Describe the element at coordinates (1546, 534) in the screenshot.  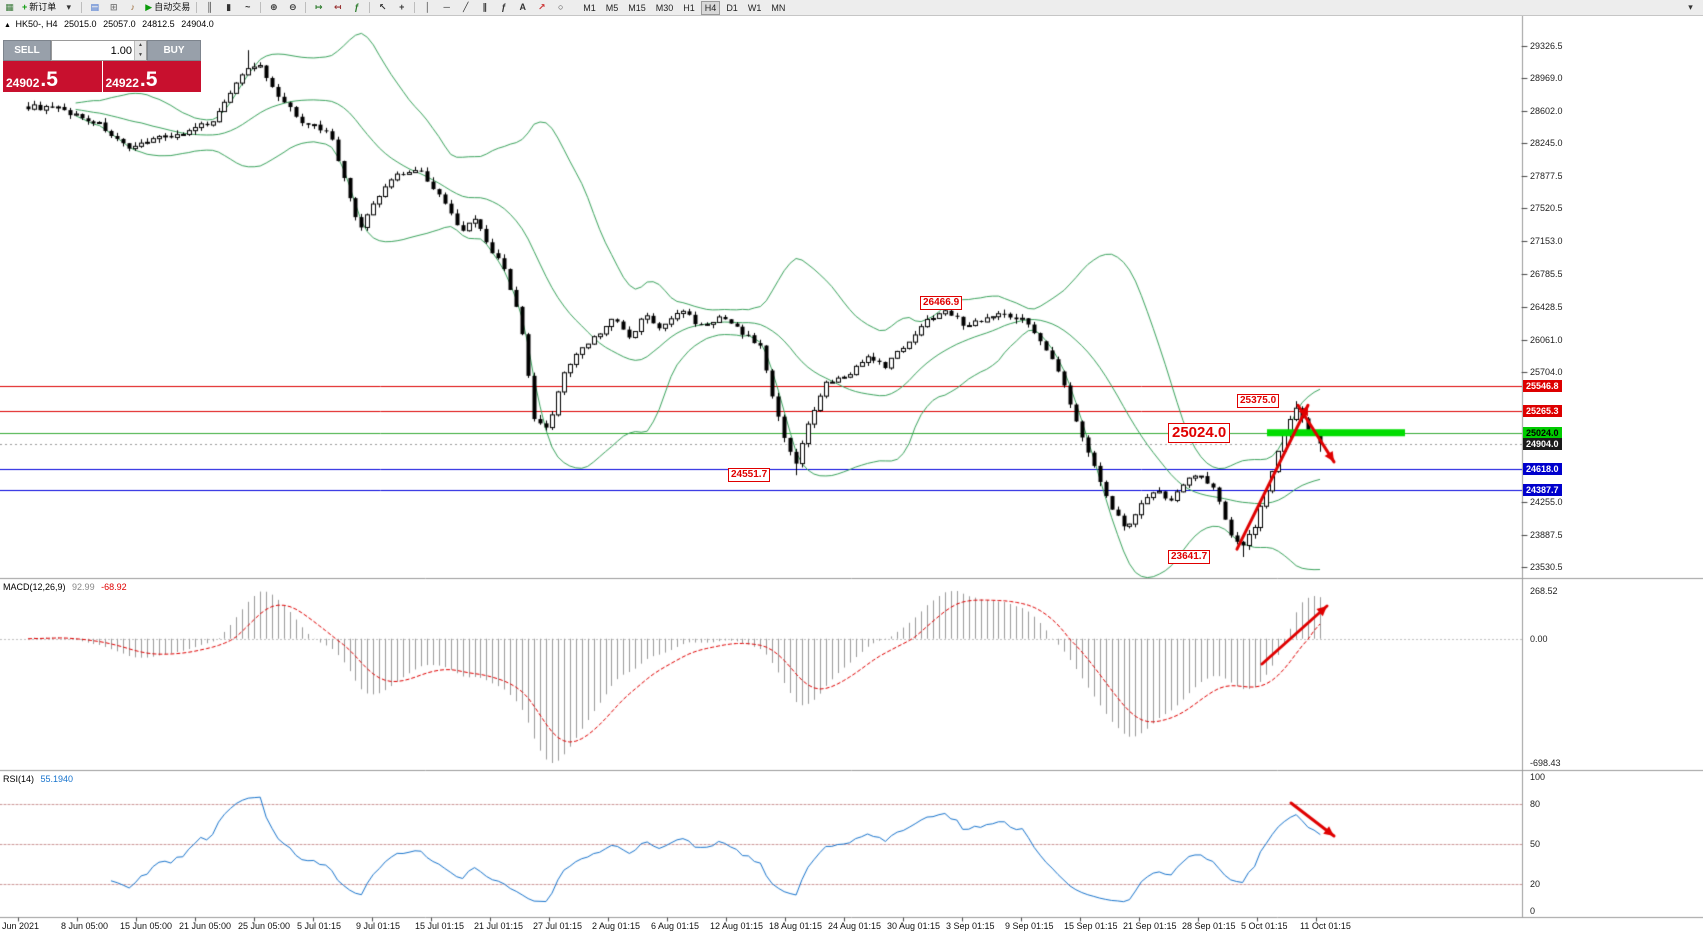
I see `price-tick-label: 23887.5` at that location.